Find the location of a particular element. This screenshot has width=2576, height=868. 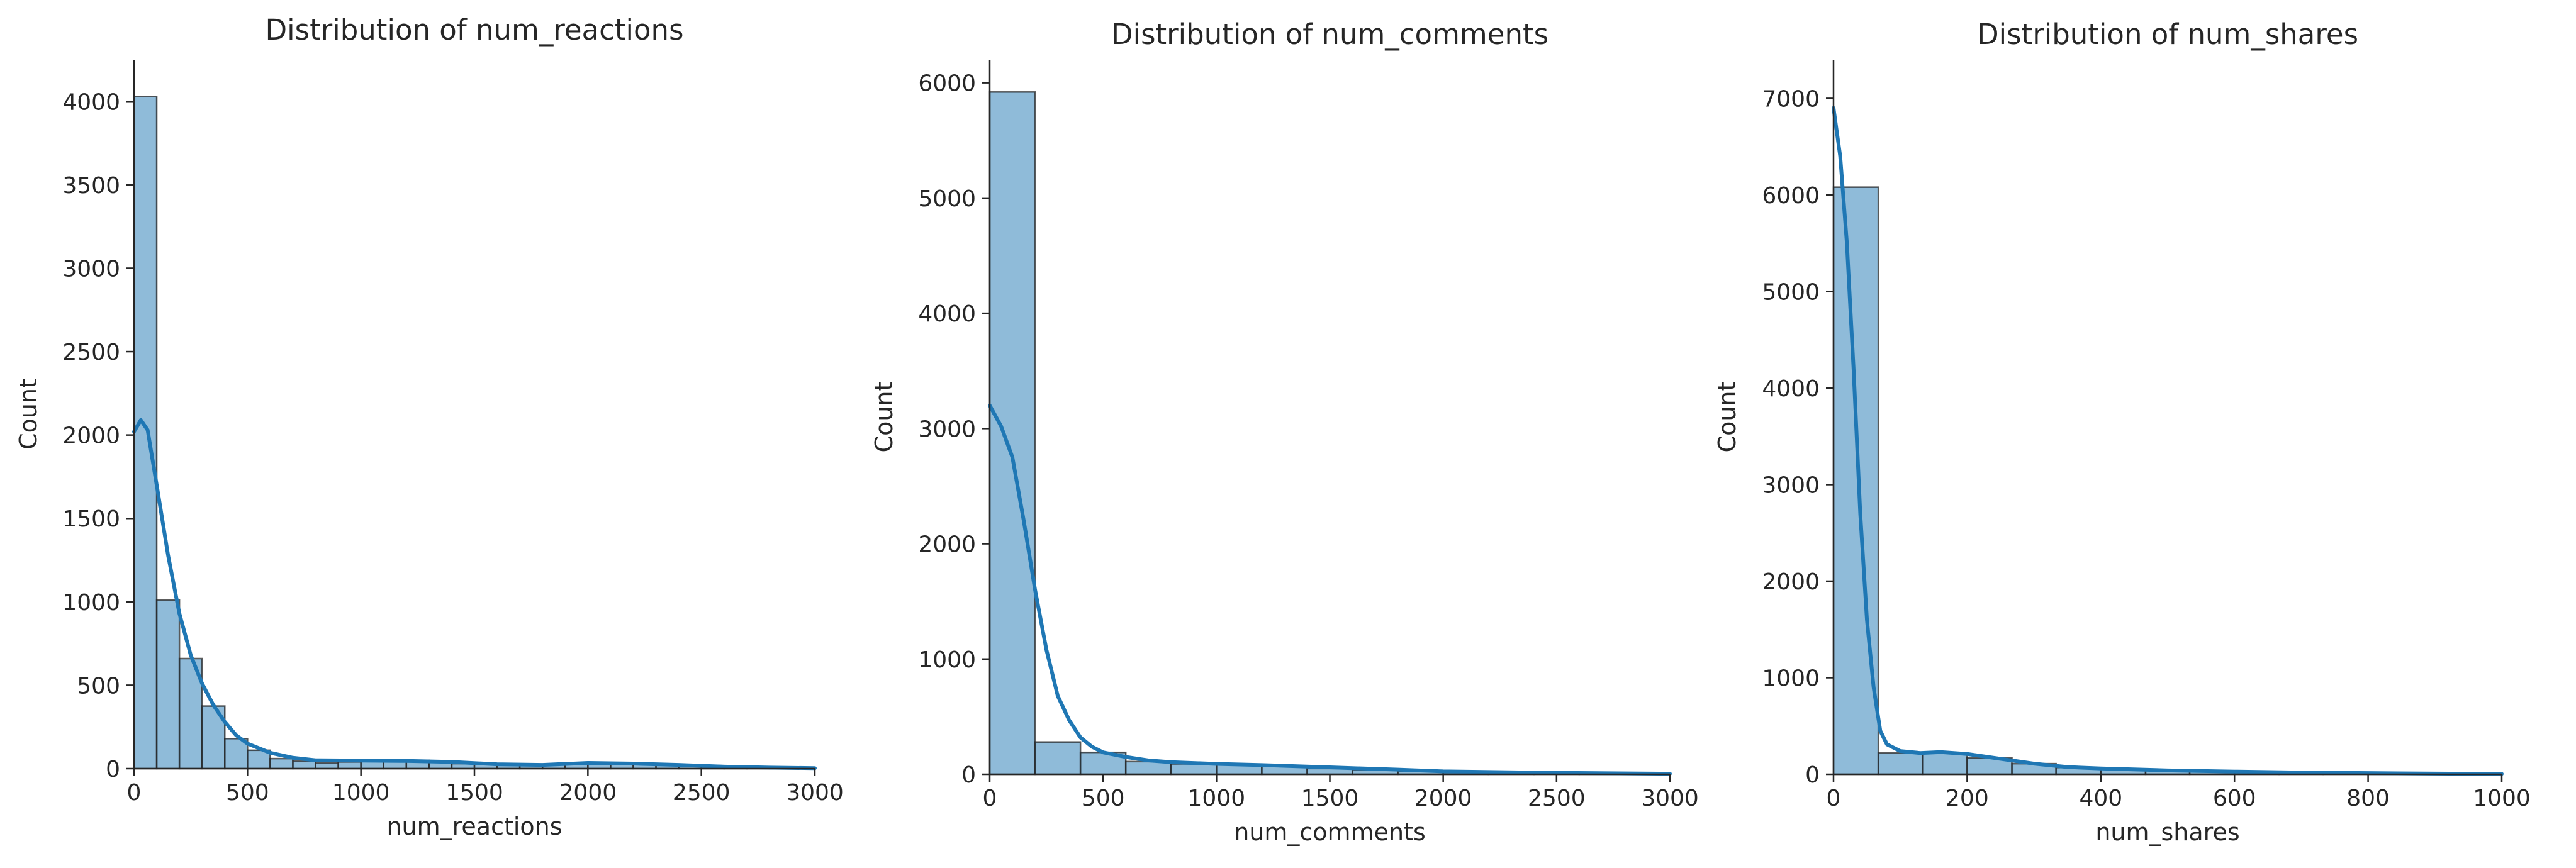

y-tick-label: 2500 is located at coordinates (91, 352).